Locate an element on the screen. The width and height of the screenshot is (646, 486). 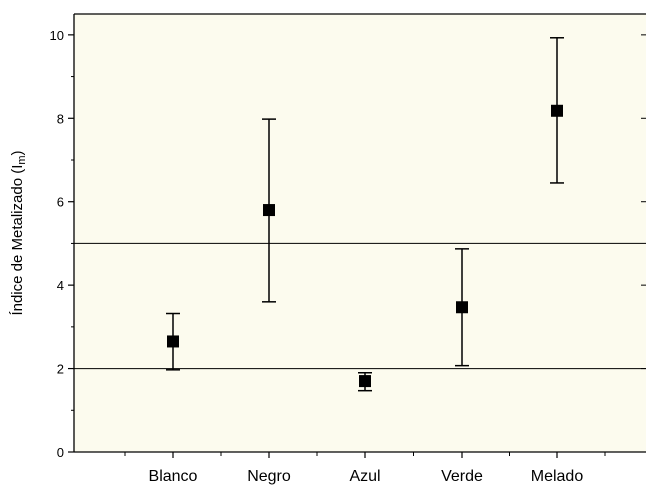
y-tick-label: 0 is located at coordinates (60, 452).